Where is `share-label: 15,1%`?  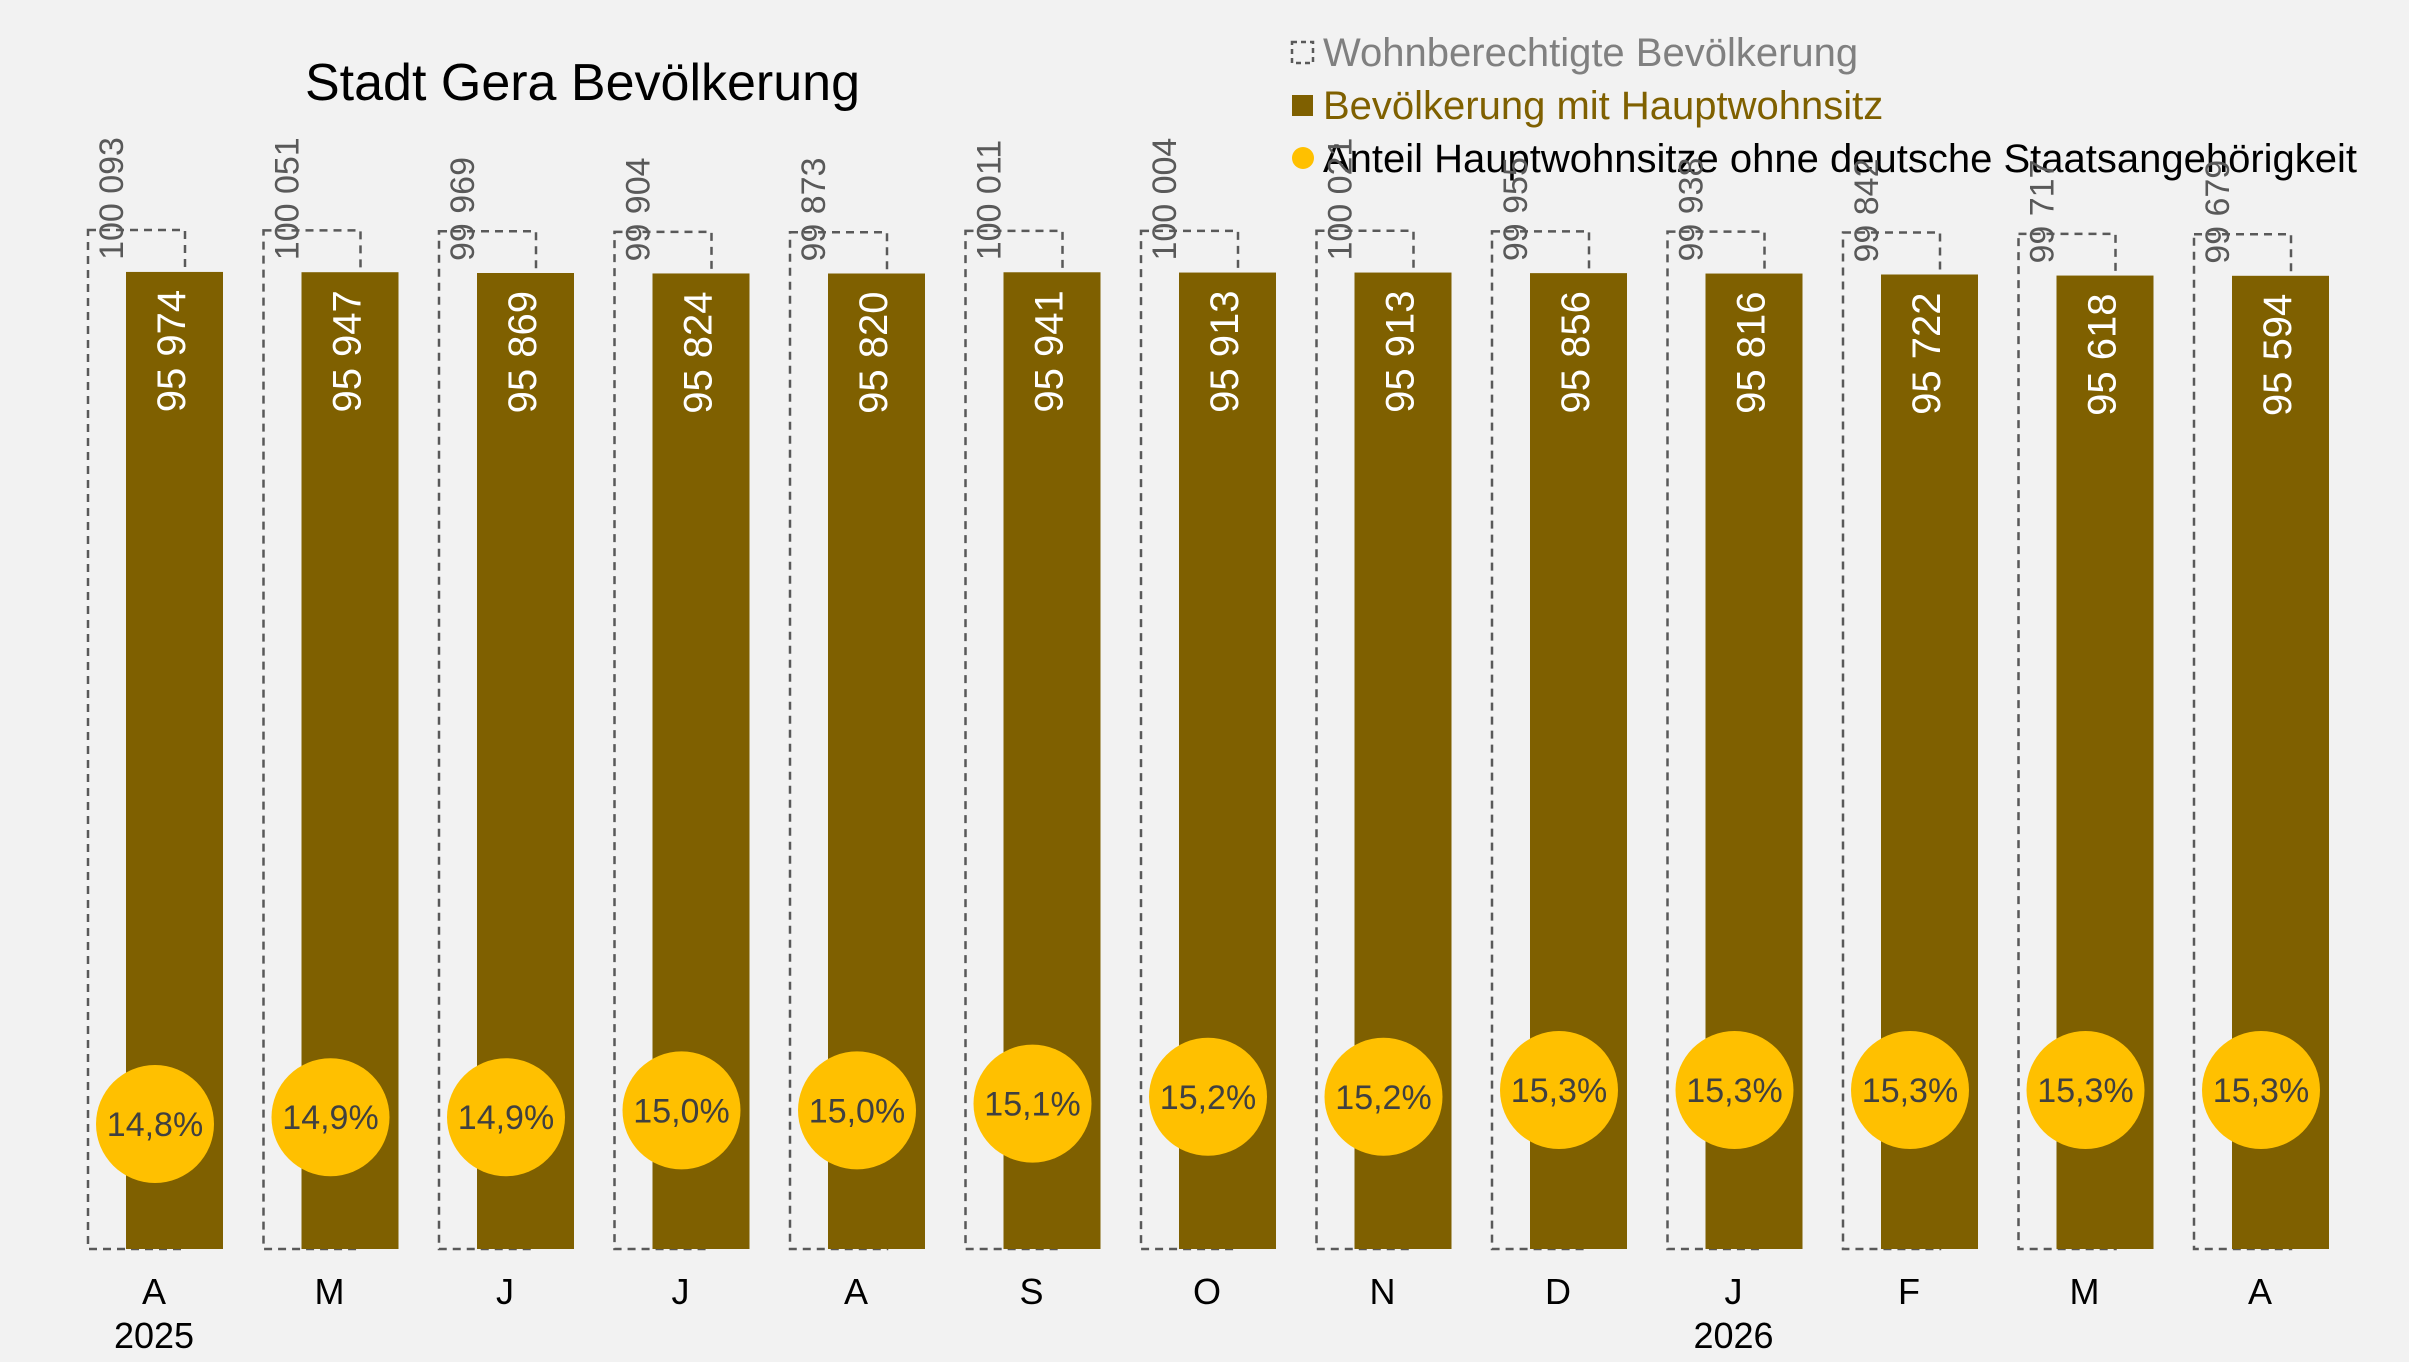 share-label: 15,1% is located at coordinates (1032, 1105).